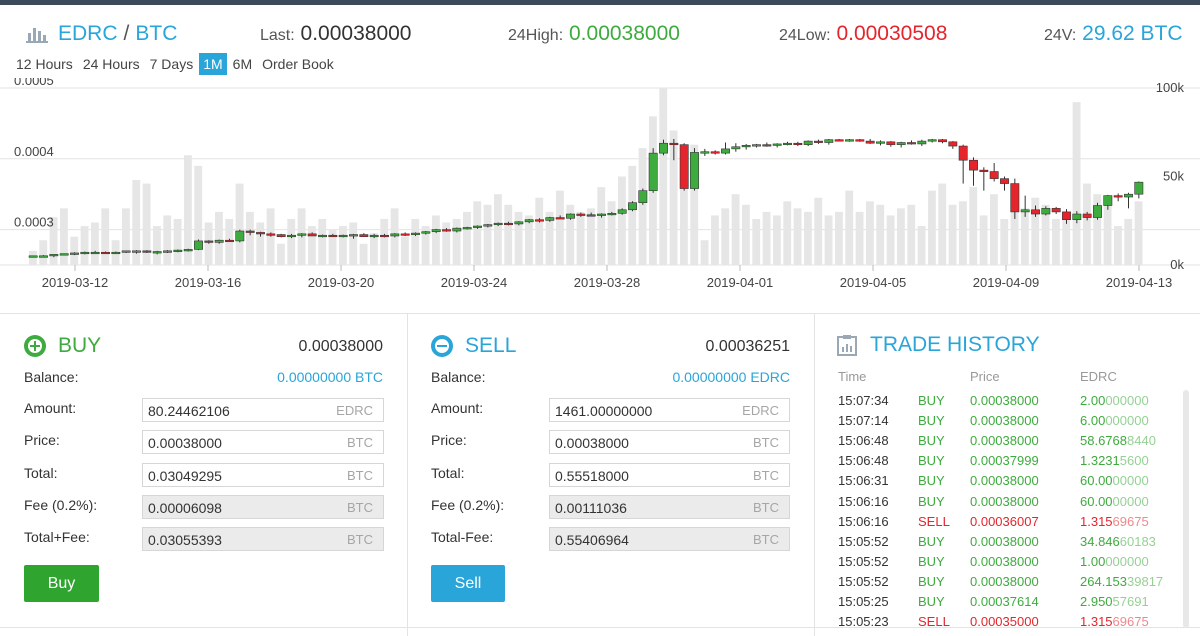  Describe the element at coordinates (938, 345) in the screenshot. I see `trade-history-title: TRADE HISTORY` at that location.